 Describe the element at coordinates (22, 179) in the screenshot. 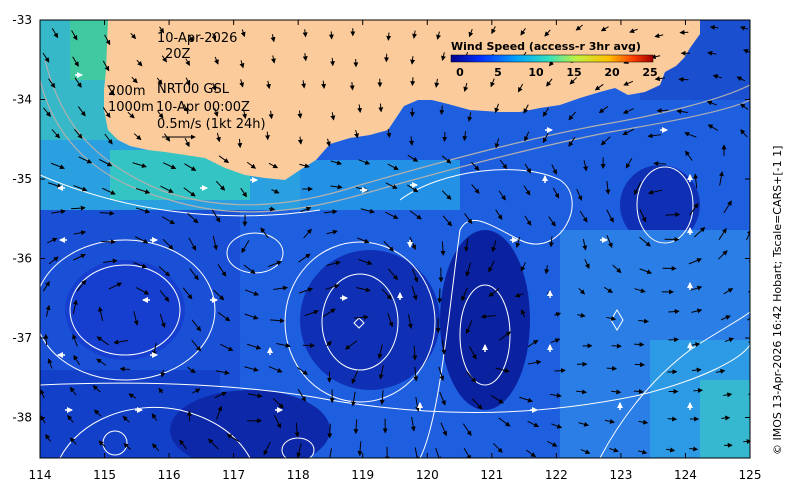

I see `y-tick-label: -35` at that location.